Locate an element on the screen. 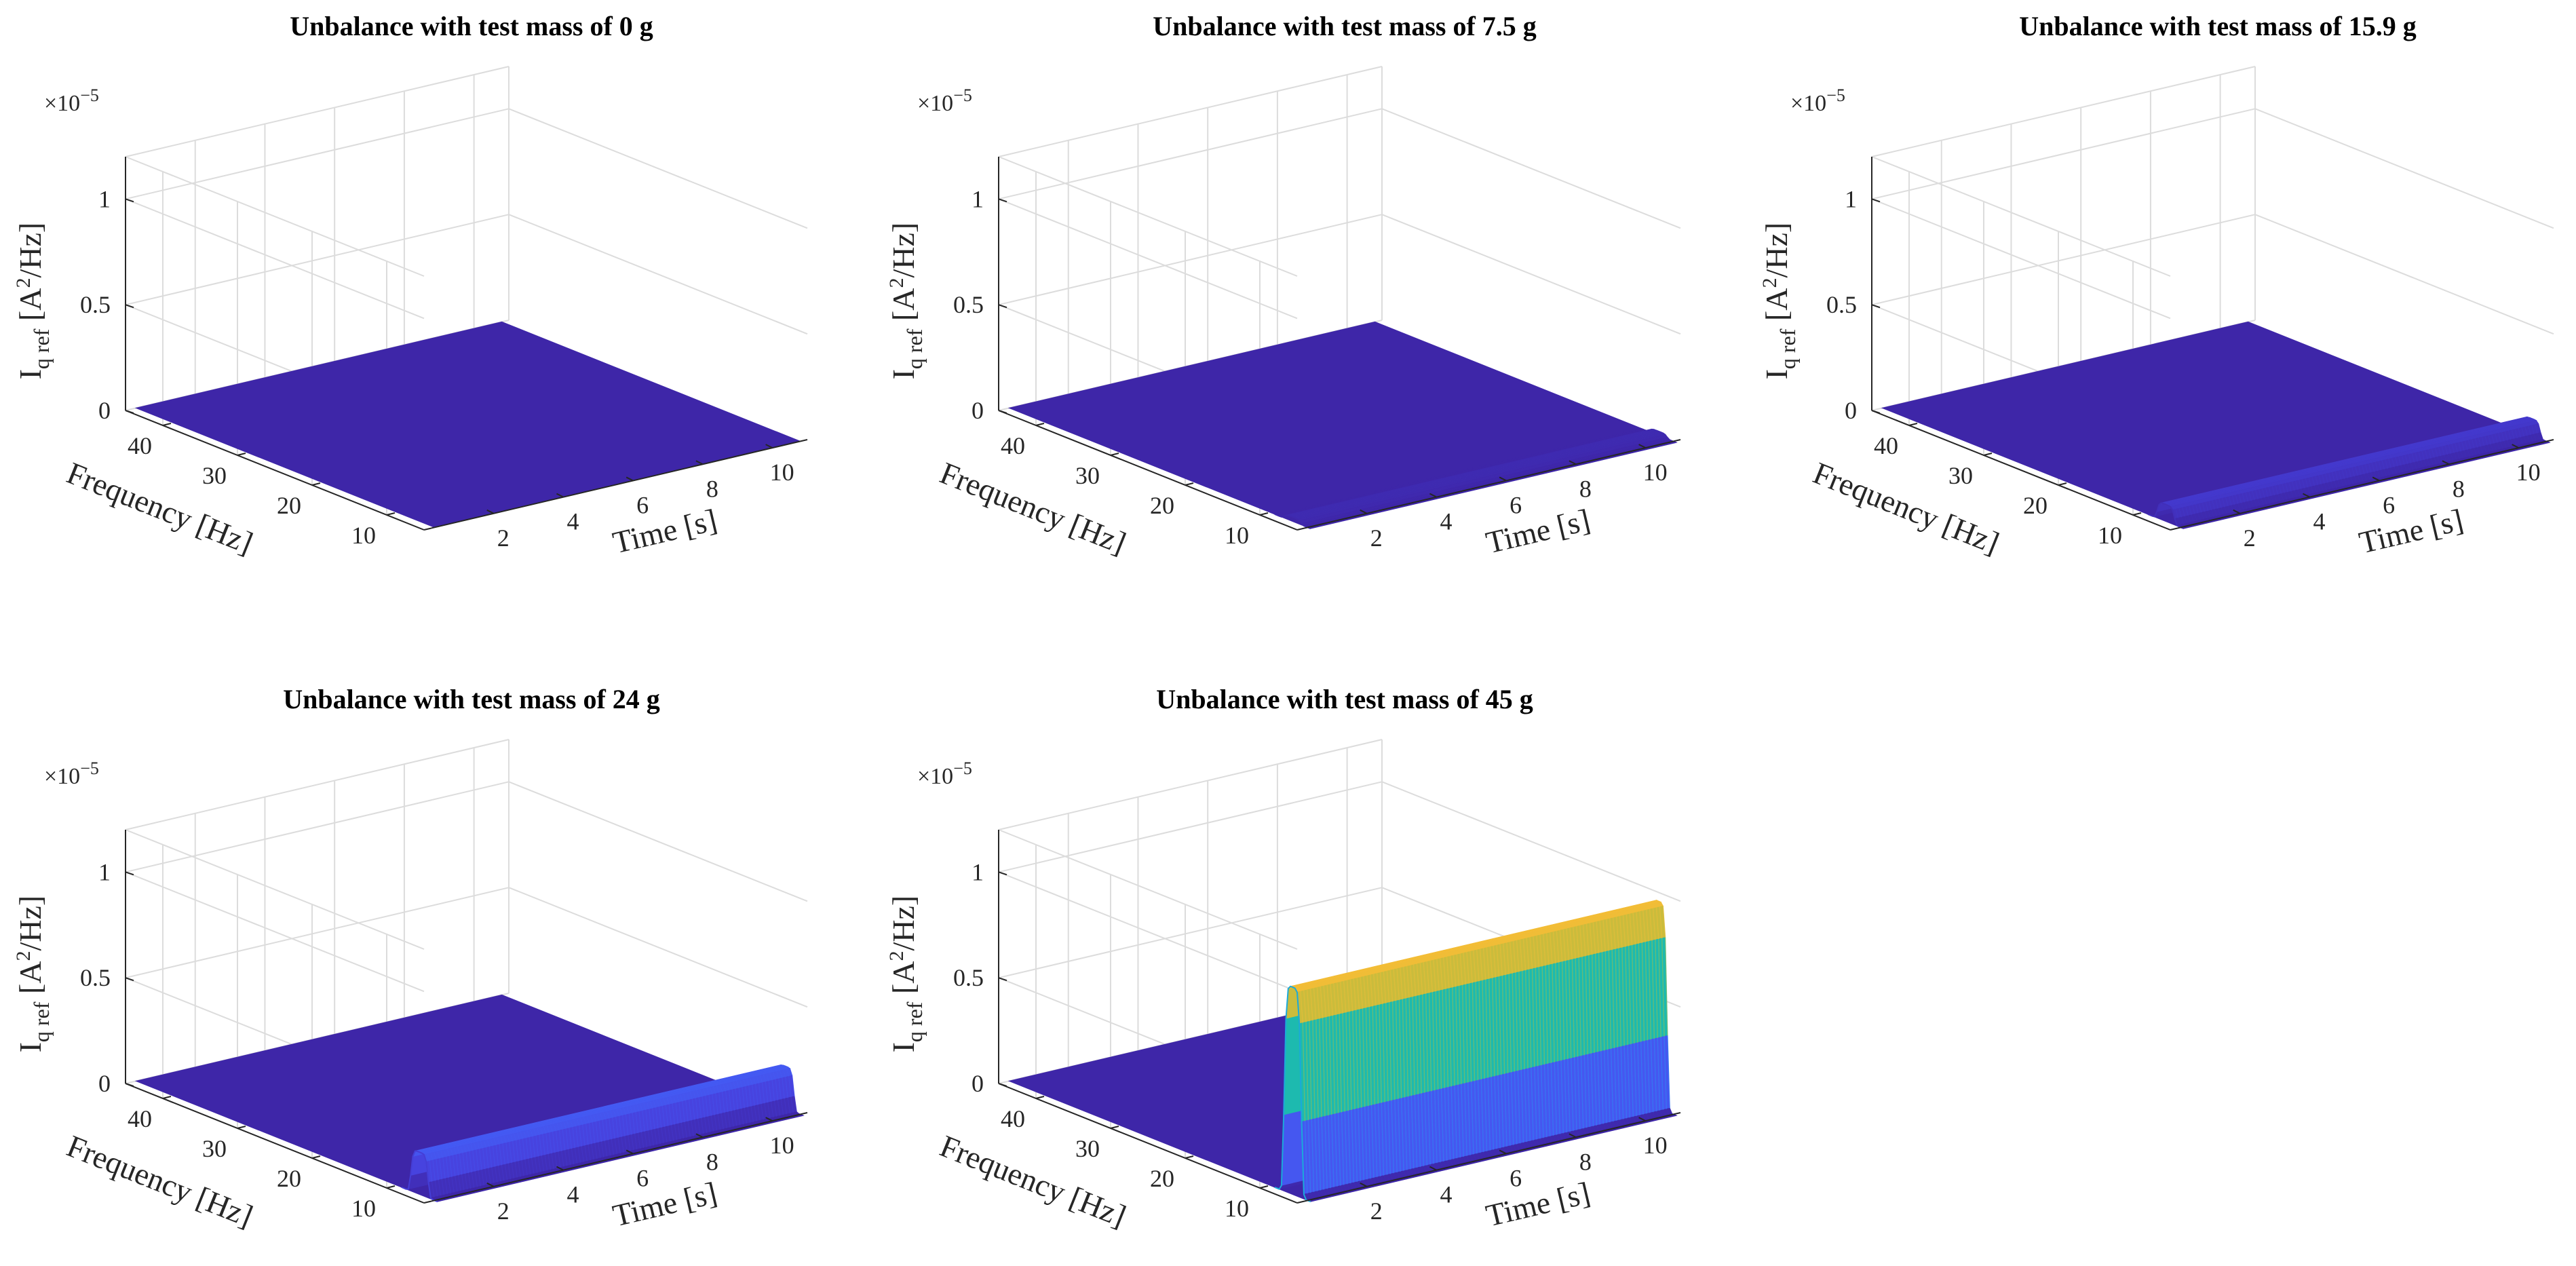  time-tick-label: 6 is located at coordinates (2389, 504).